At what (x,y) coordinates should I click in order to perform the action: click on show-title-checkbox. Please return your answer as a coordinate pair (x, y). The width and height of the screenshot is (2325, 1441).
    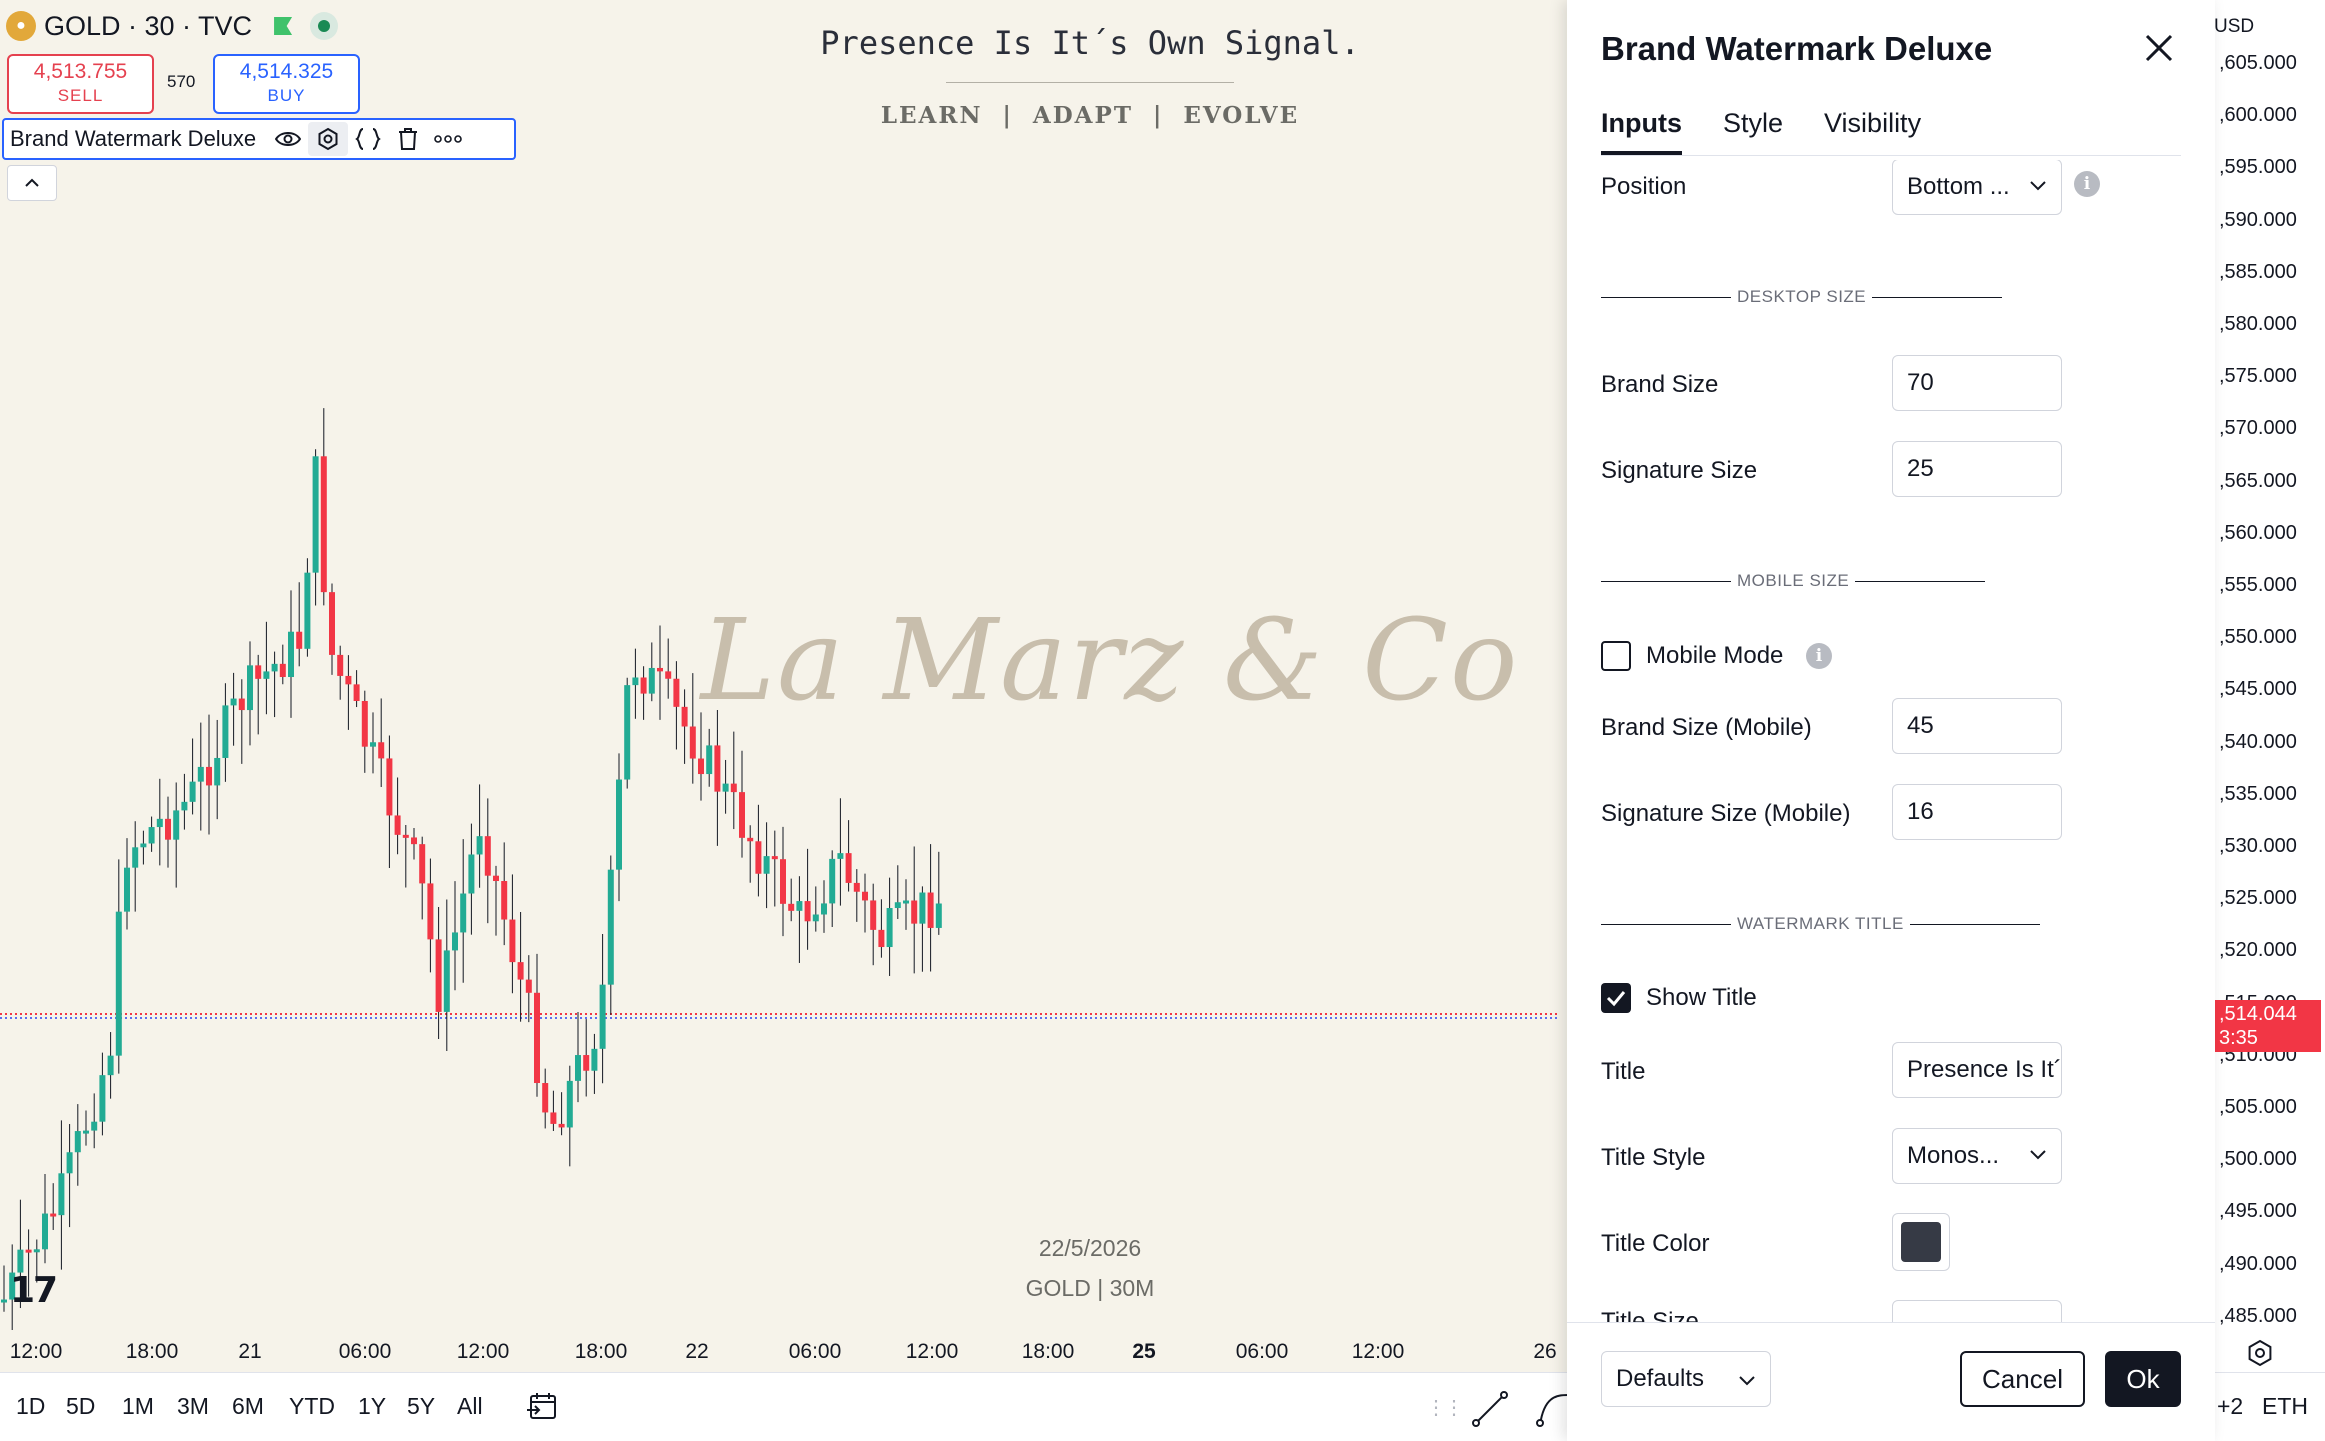
    Looking at the image, I should click on (1616, 998).